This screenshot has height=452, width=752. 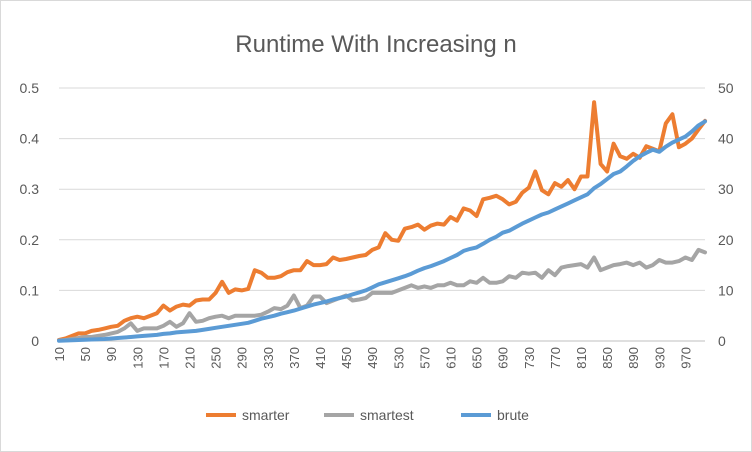 I want to click on x-tick-label: 690, so click(x=503, y=358).